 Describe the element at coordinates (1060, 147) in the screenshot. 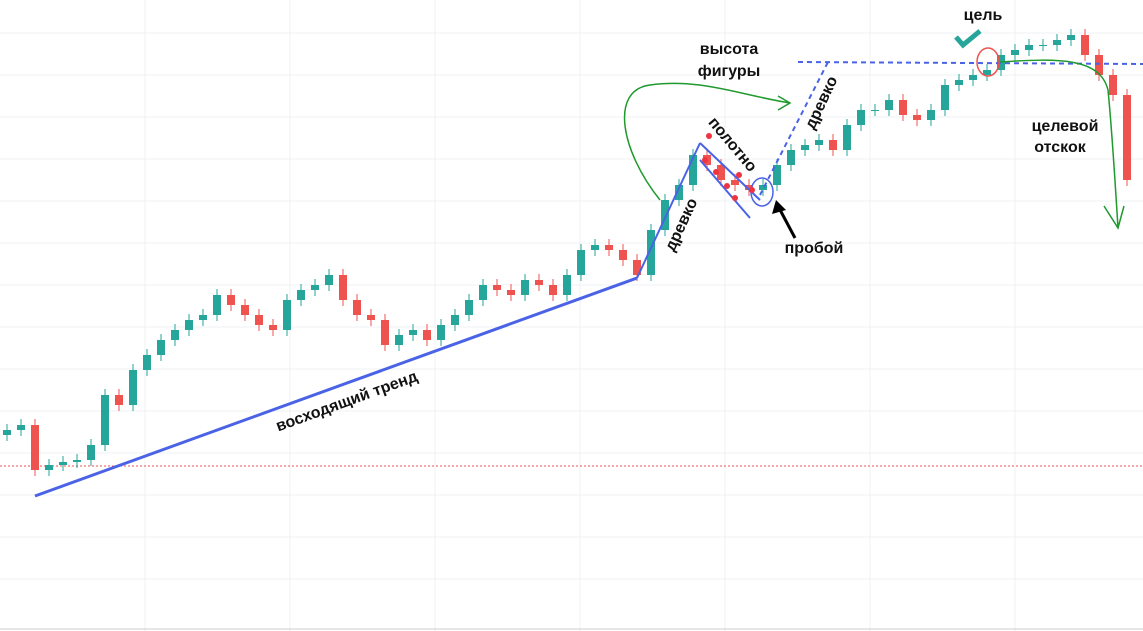

I see `annotation: отскок` at that location.